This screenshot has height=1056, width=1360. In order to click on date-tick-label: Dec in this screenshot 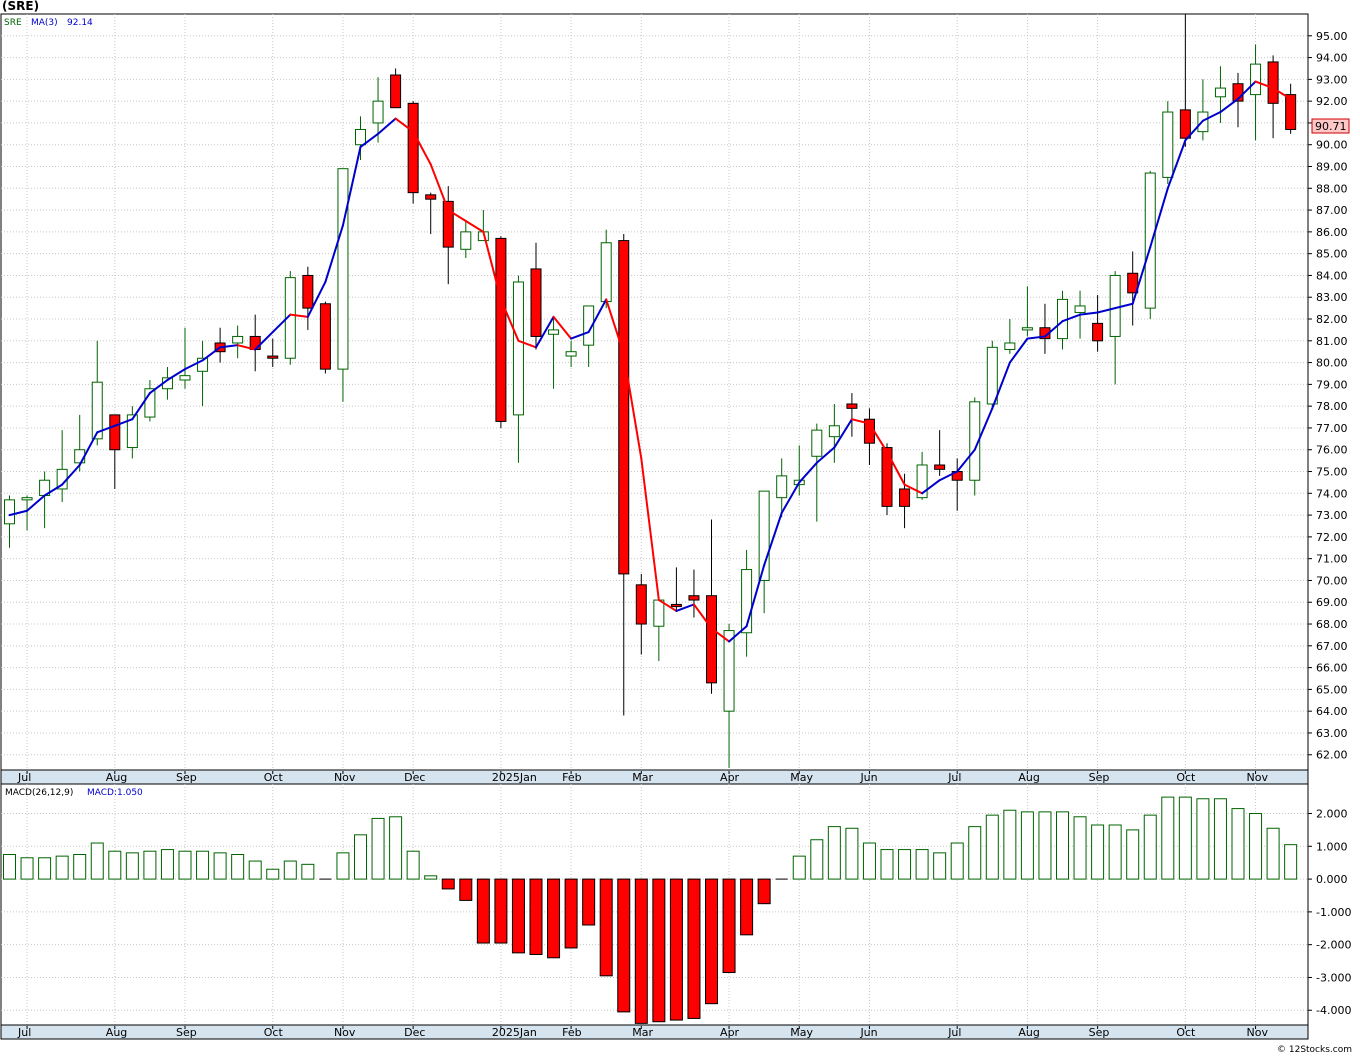, I will do `click(414, 1032)`.